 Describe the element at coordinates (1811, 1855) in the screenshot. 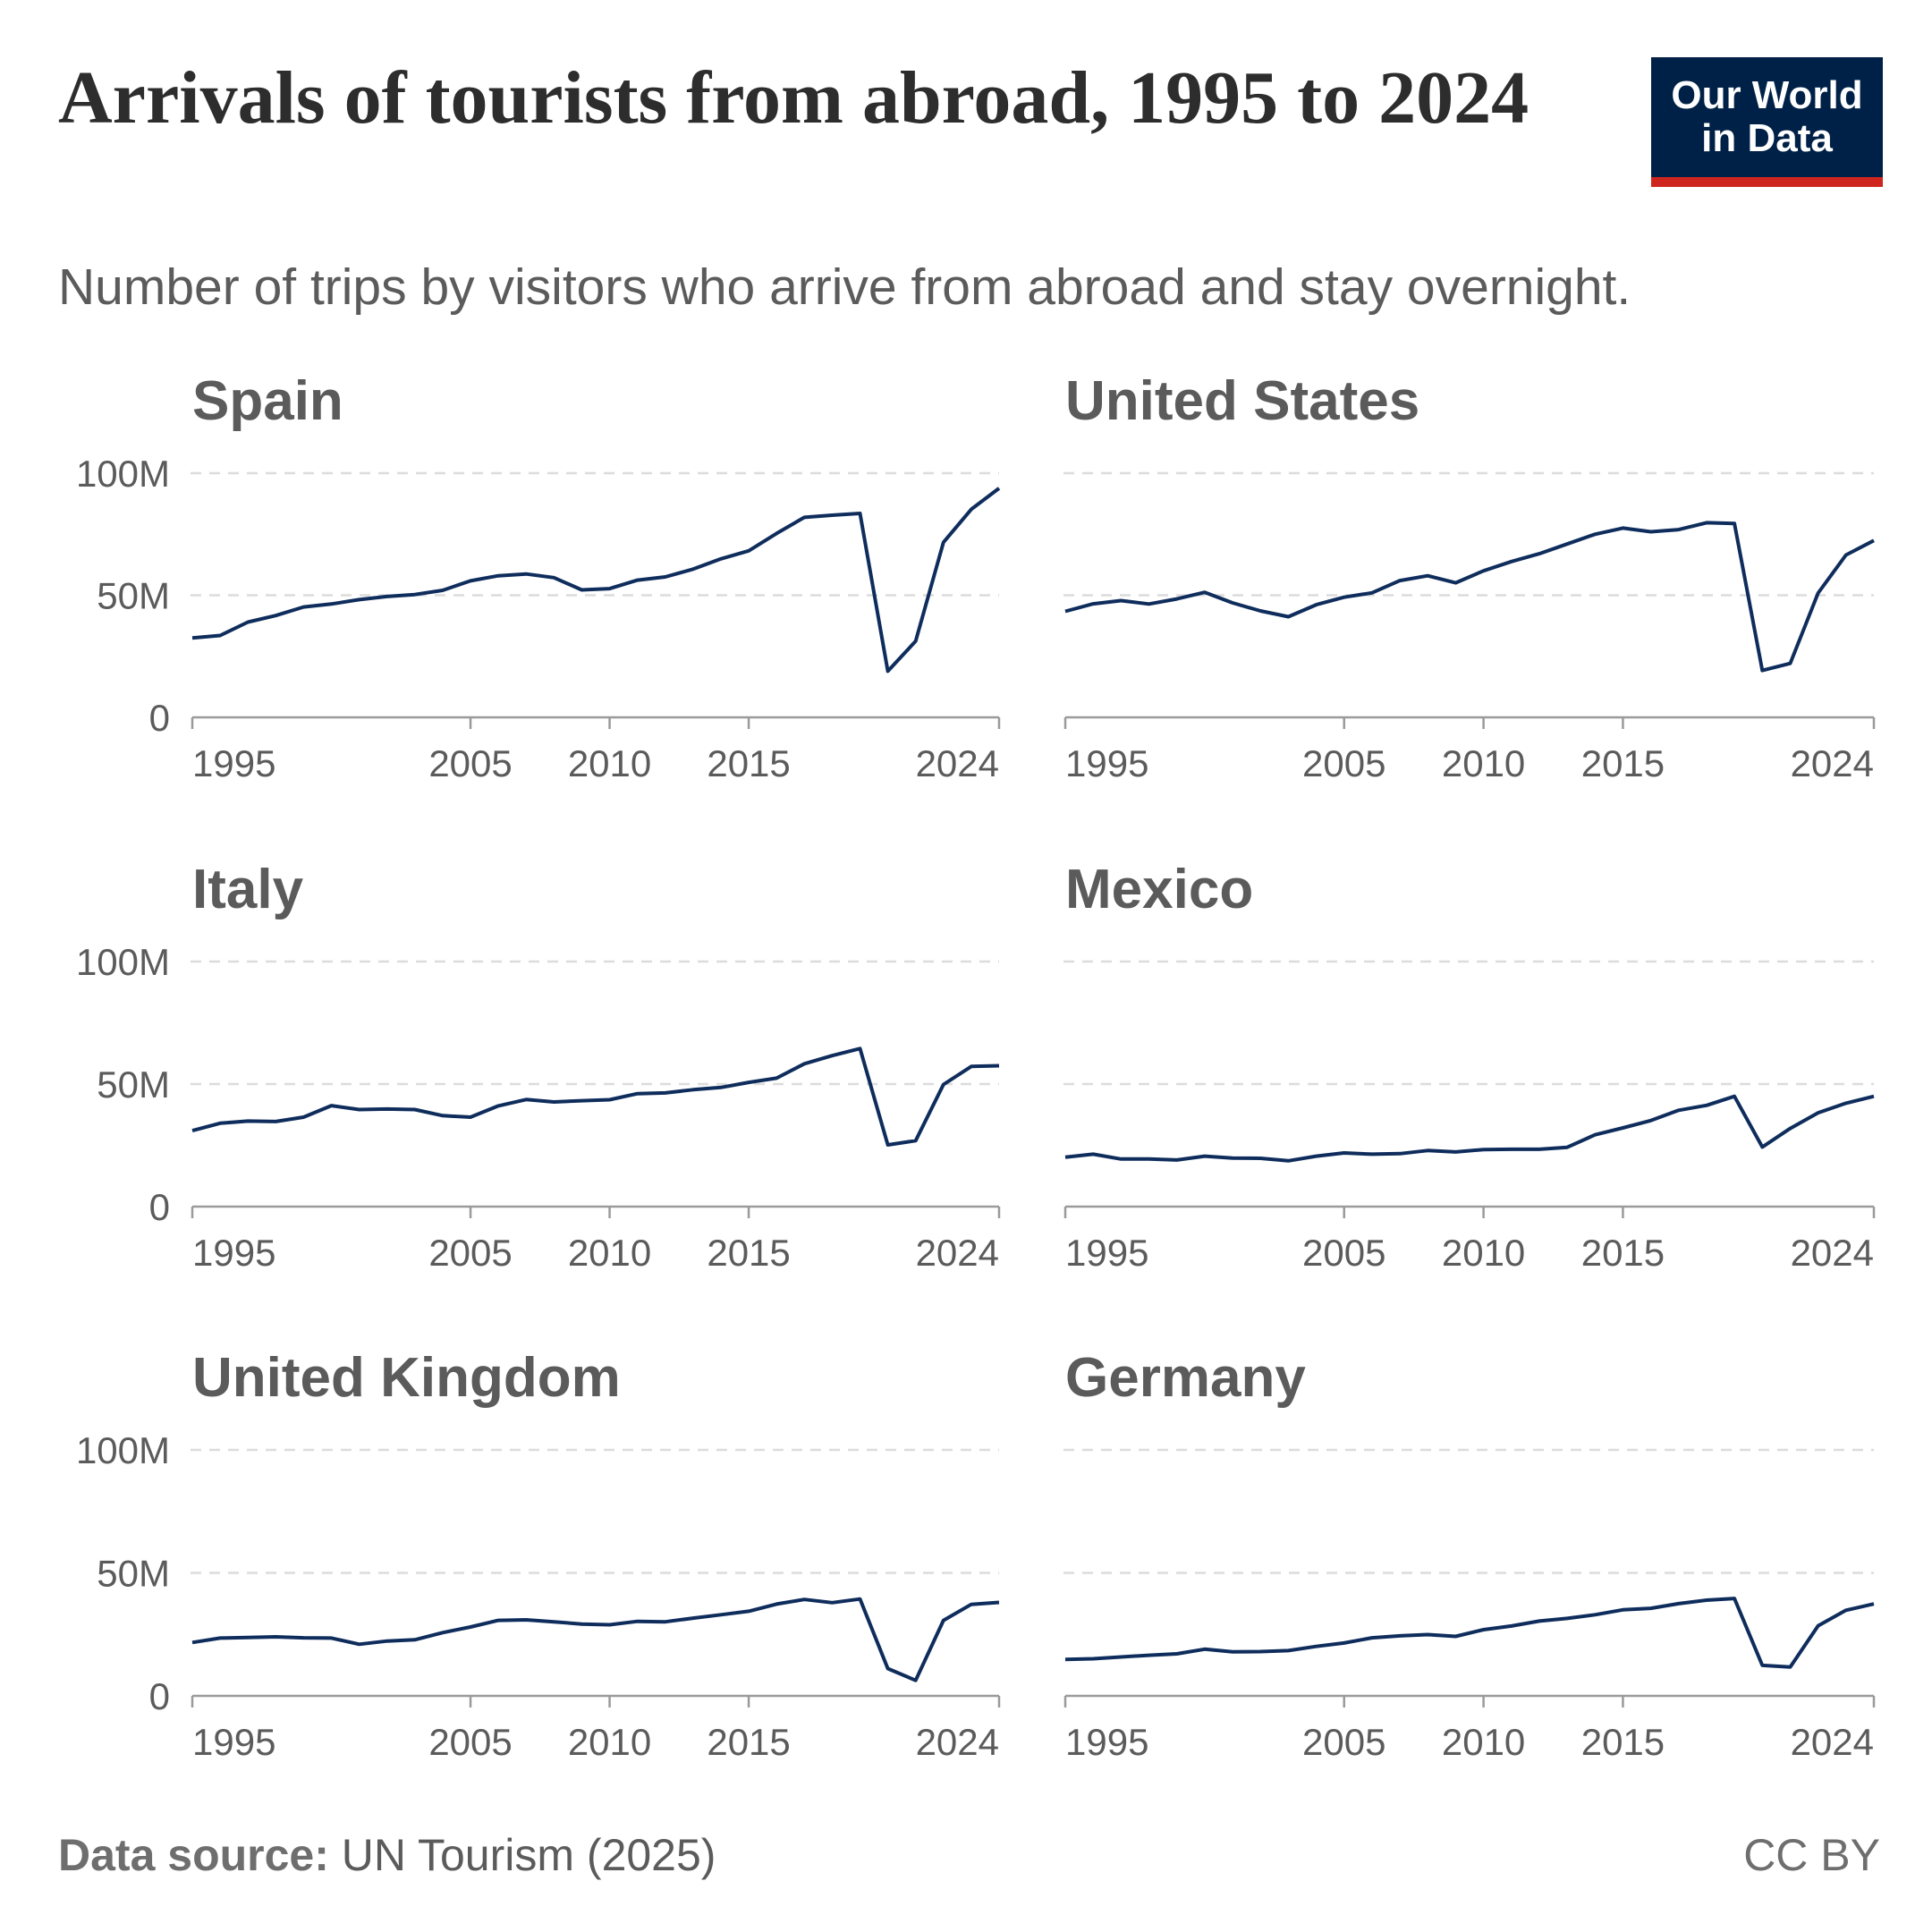

I see `license: CC BY` at that location.